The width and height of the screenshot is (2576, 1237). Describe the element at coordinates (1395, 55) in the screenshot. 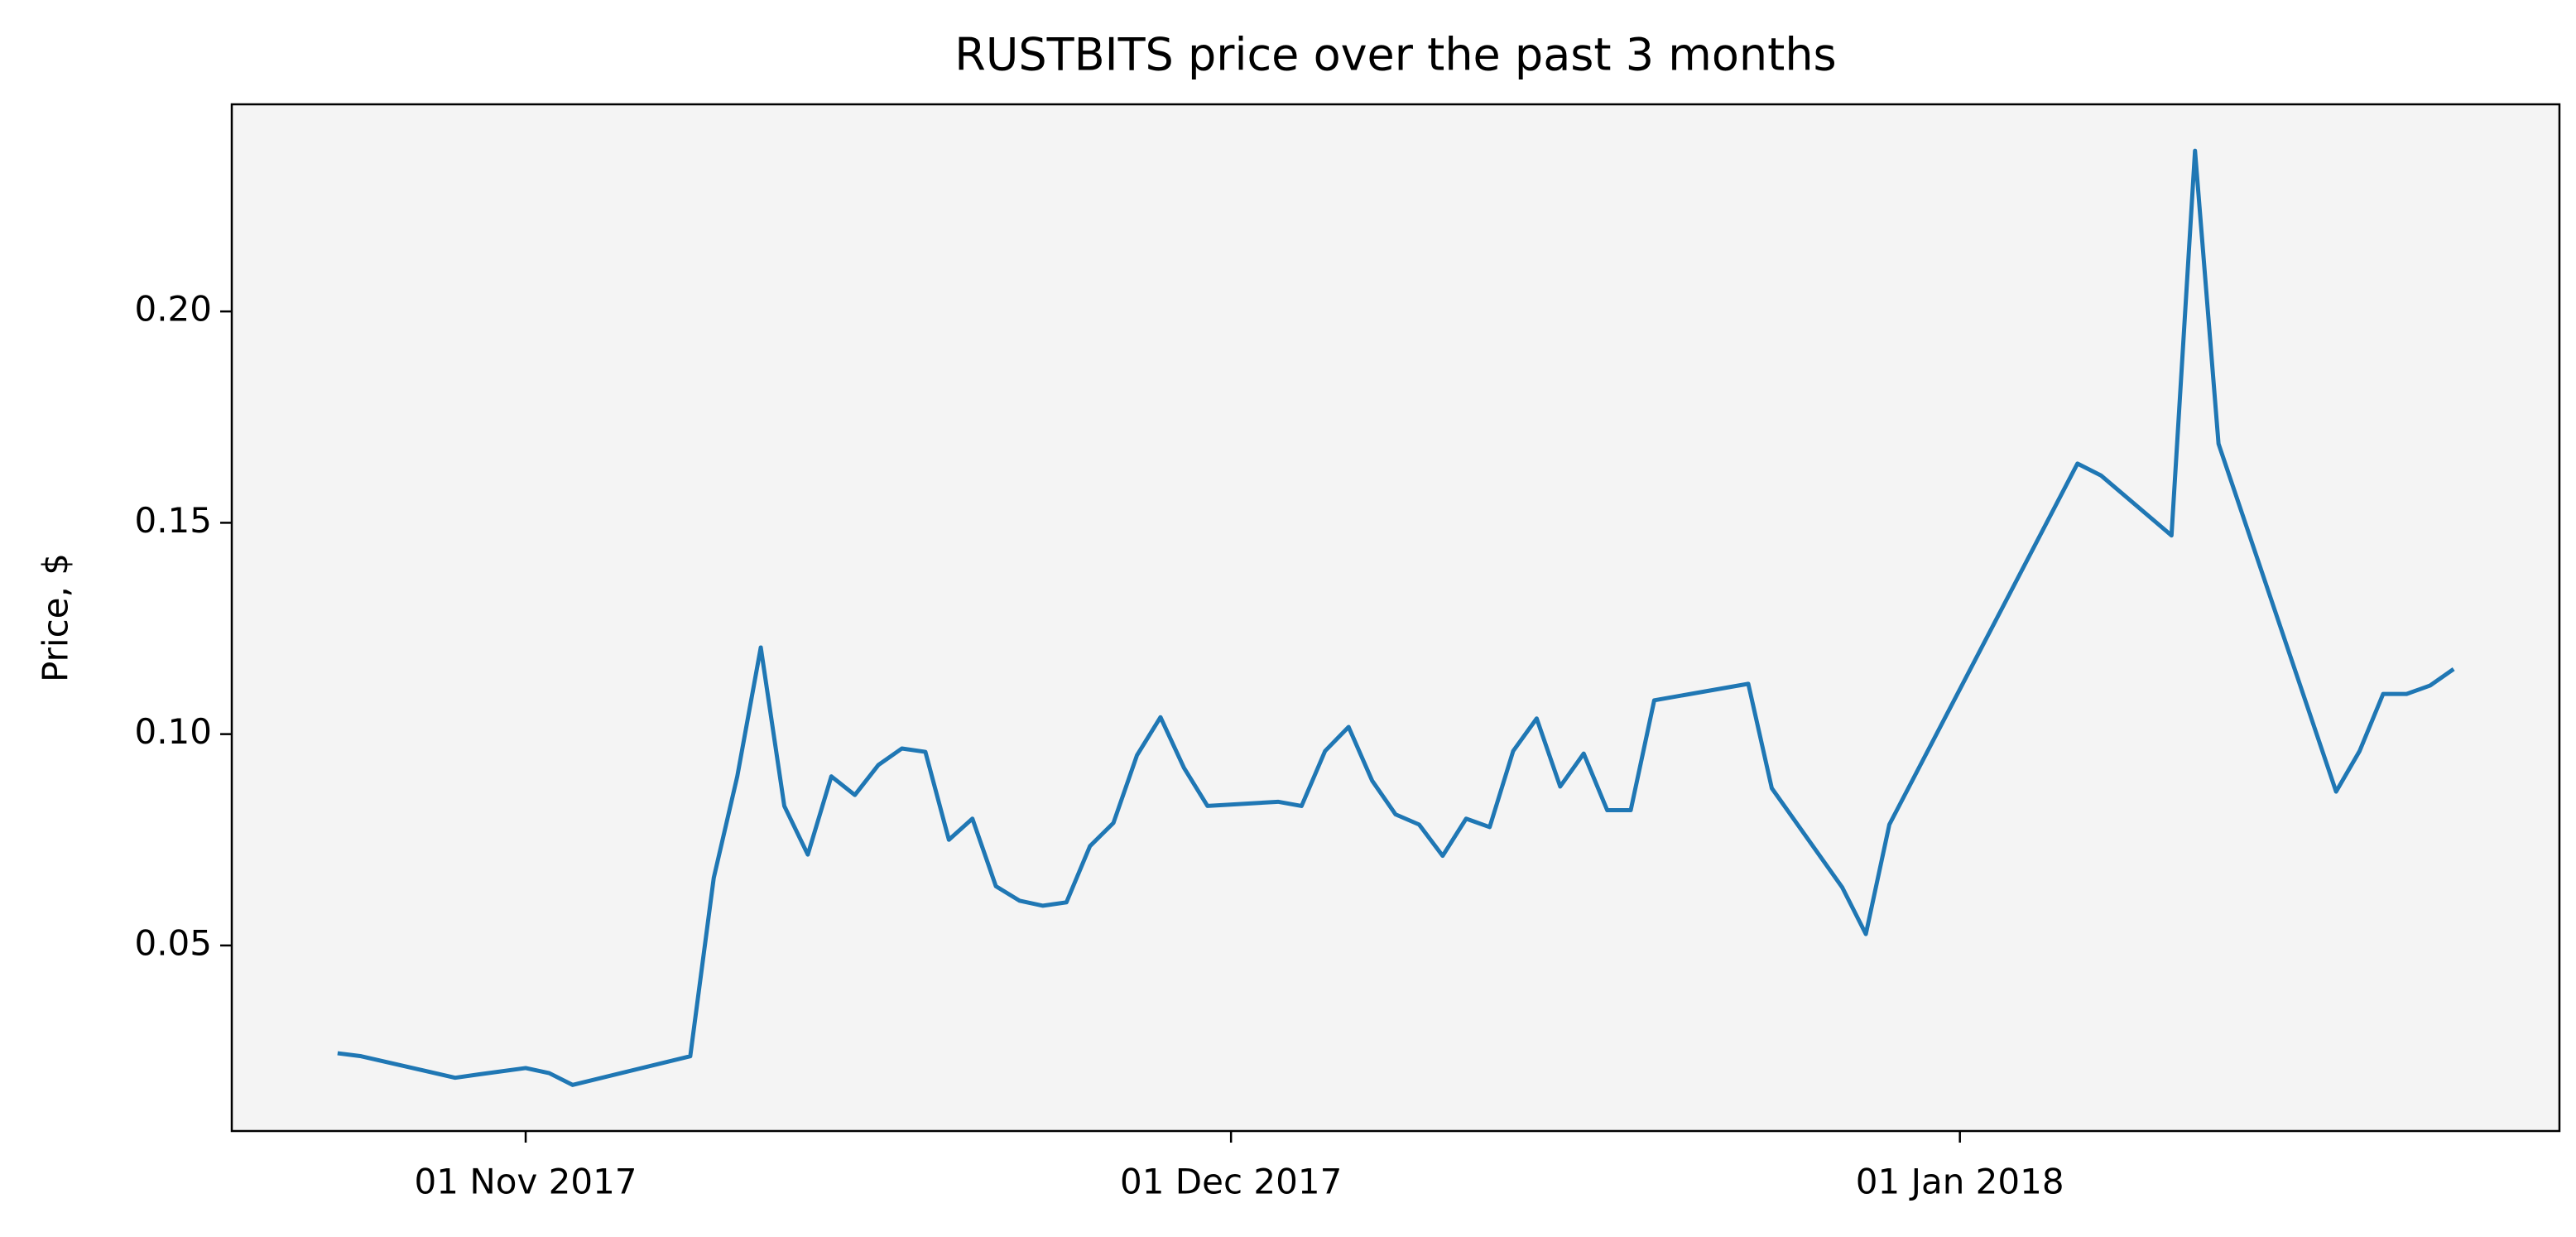

I see `chart-title: RUSTBITS price over the past 3 months` at that location.